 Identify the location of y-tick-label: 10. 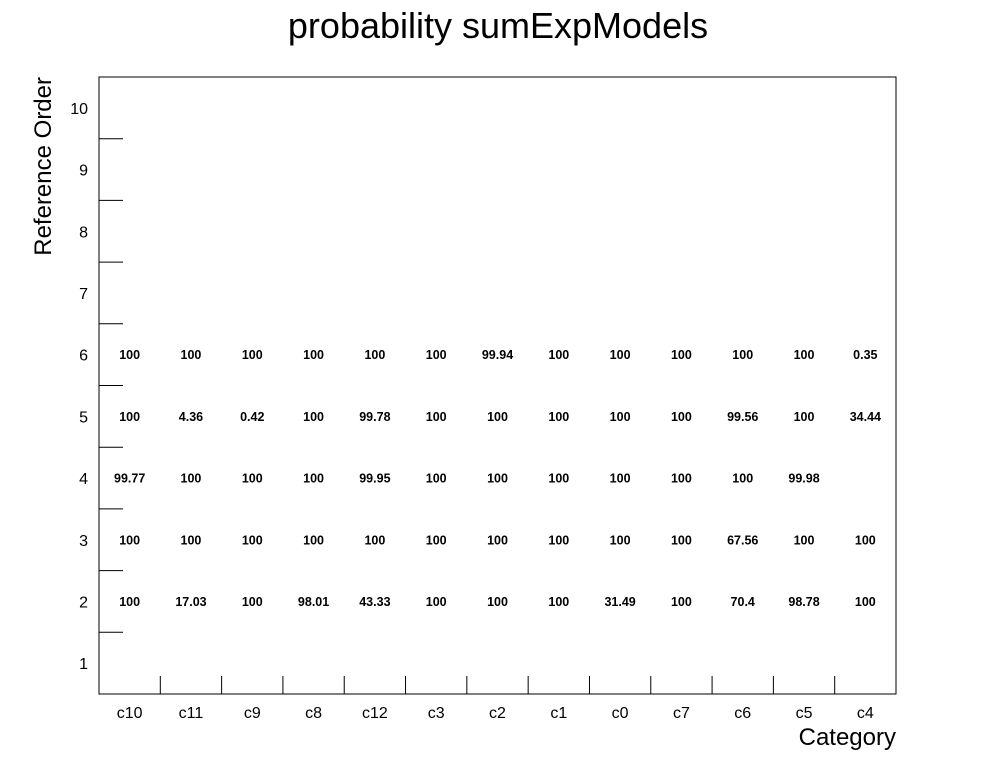
(79, 109).